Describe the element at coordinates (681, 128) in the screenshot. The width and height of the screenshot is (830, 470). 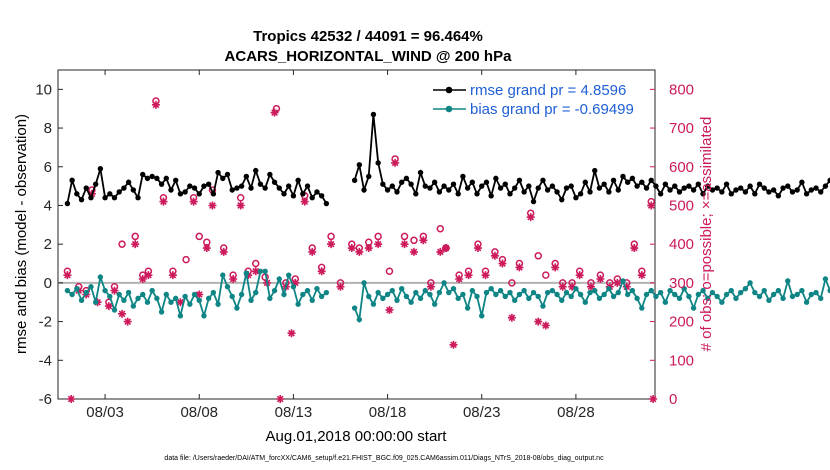
I see `right-y-tick-label: 700` at that location.